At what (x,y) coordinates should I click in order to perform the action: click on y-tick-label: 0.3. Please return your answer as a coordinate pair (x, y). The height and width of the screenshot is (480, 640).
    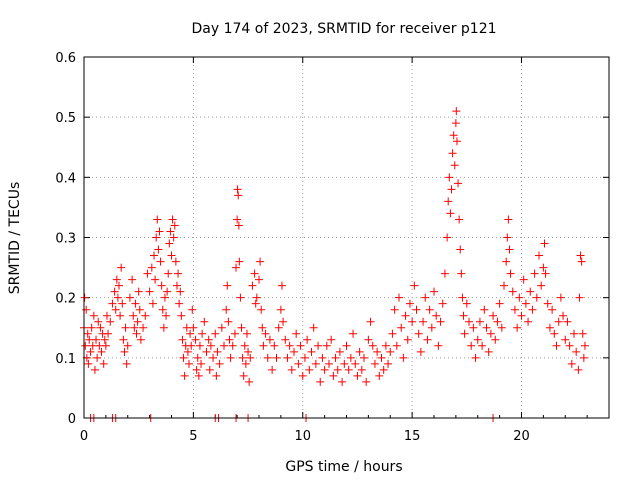
    Looking at the image, I should click on (65, 239).